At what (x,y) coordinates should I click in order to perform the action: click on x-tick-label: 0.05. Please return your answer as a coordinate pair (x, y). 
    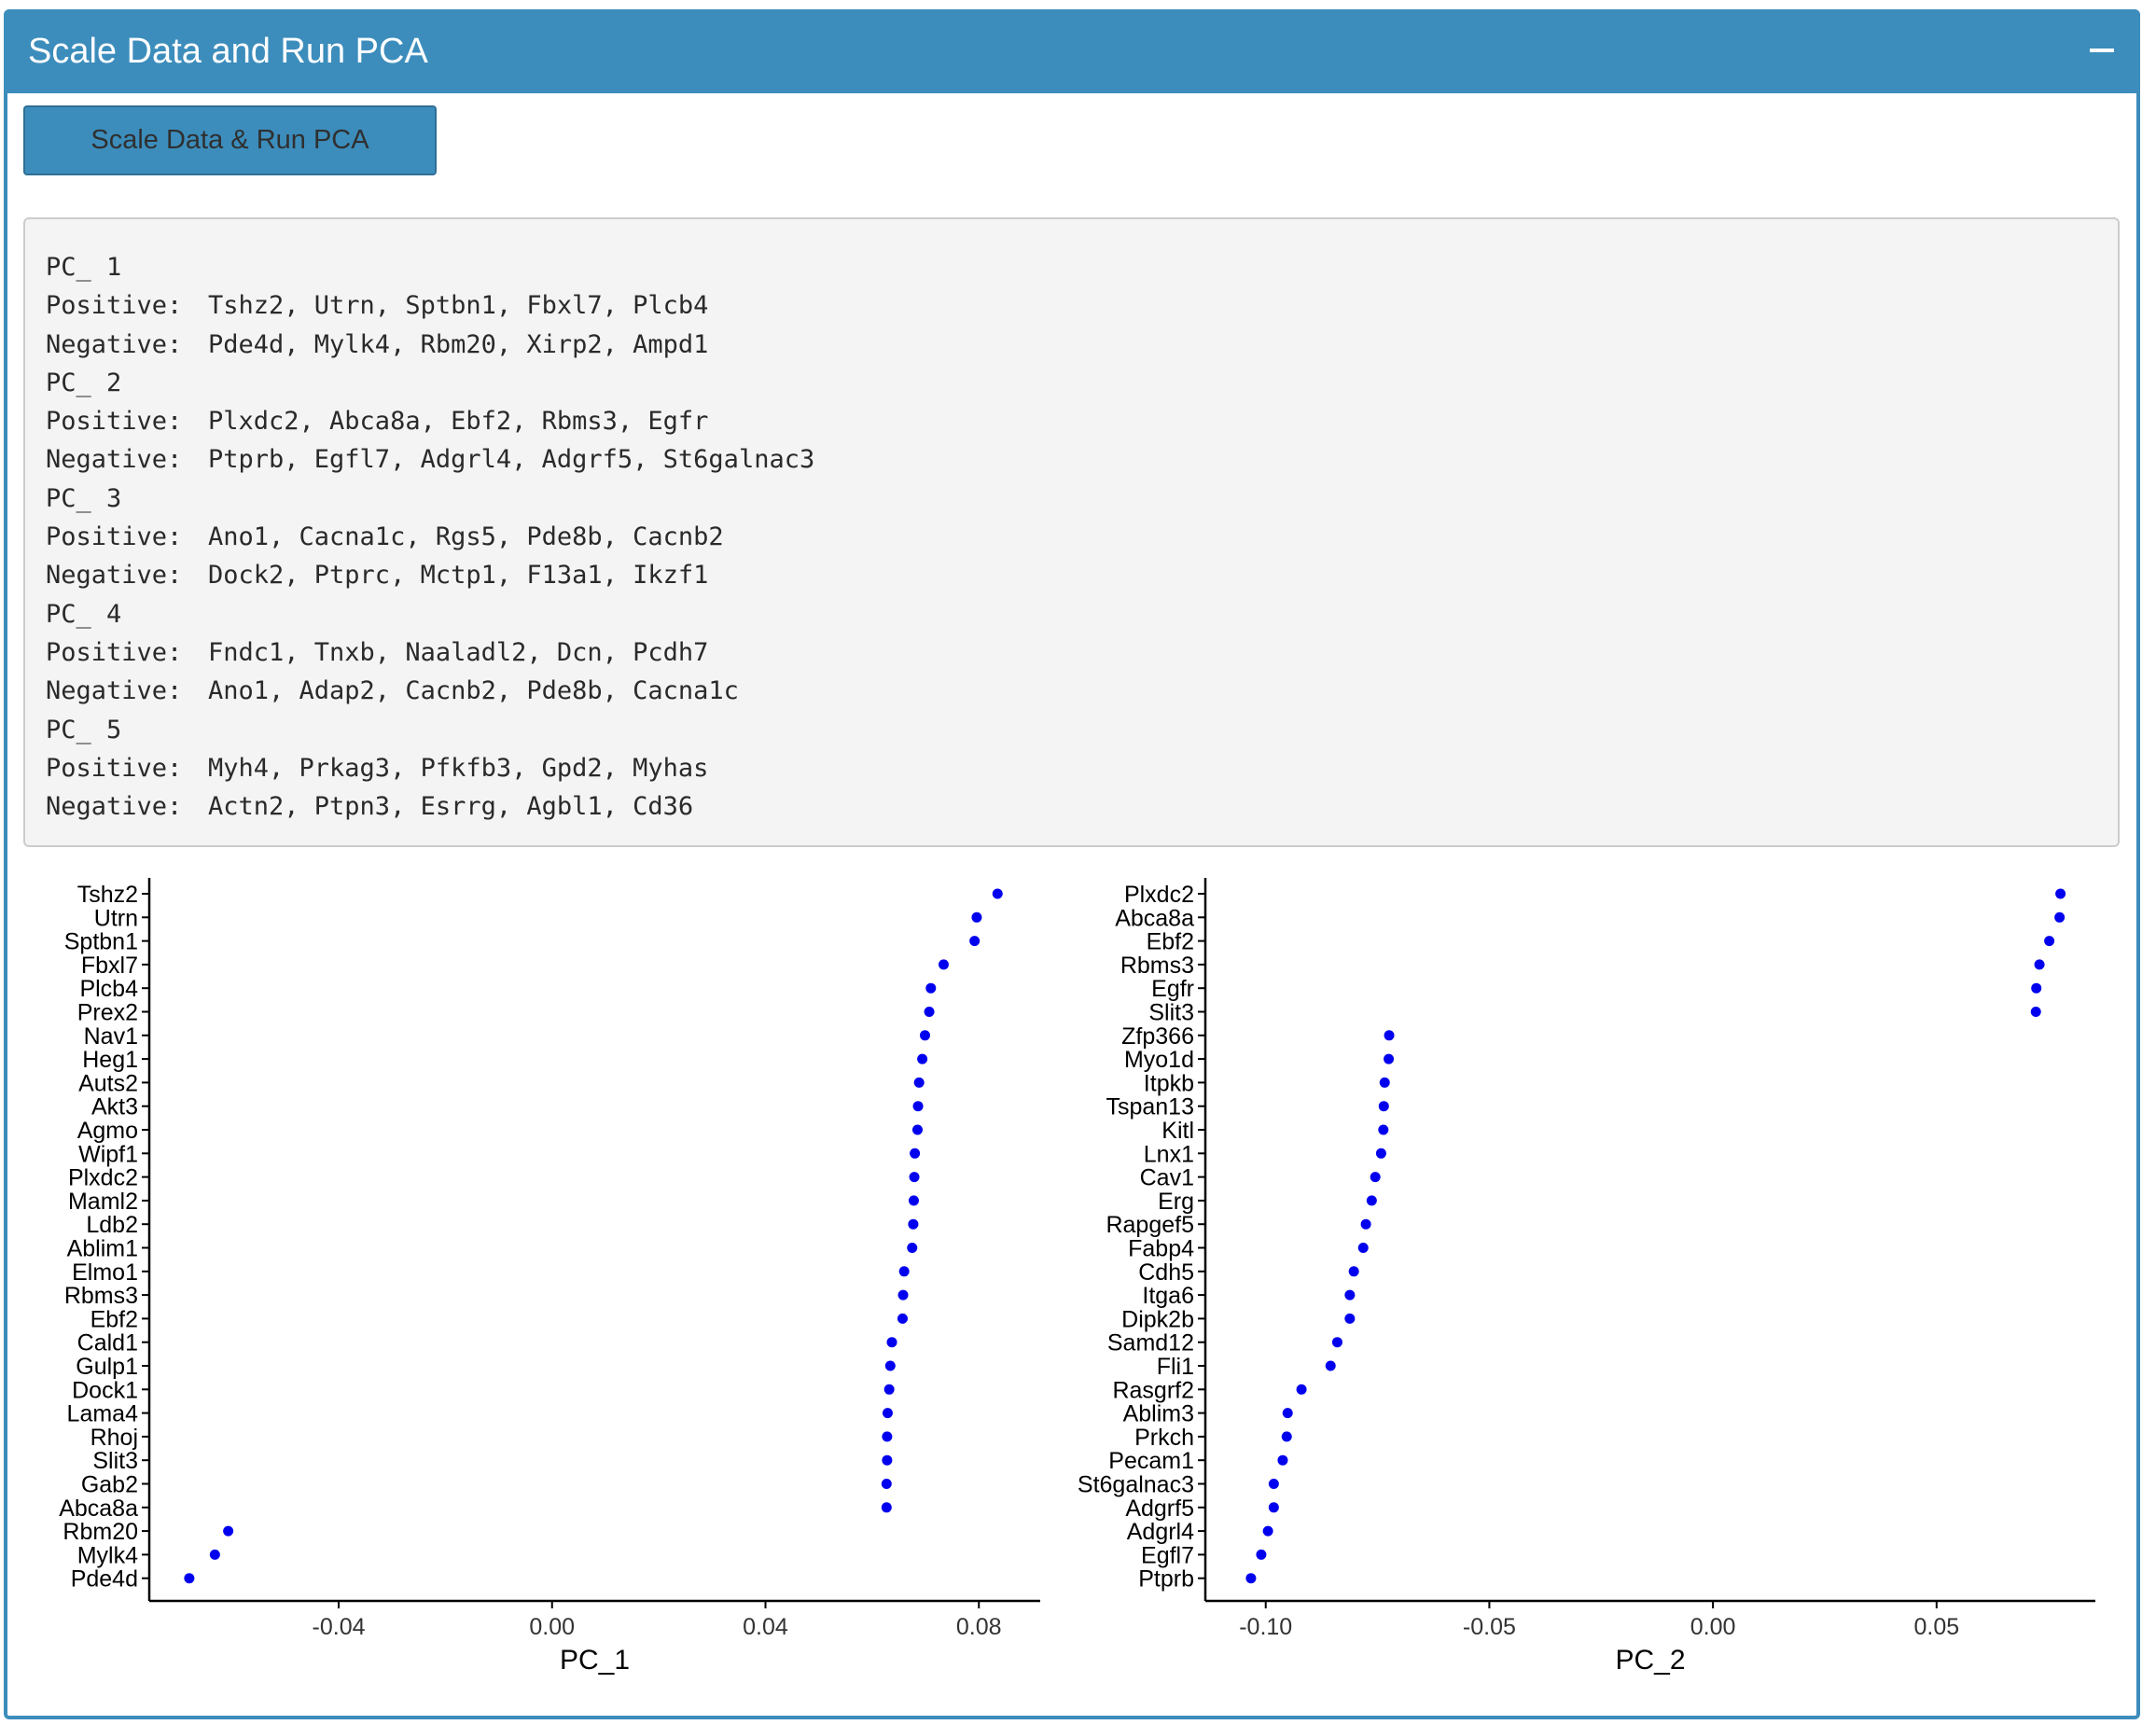
    Looking at the image, I should click on (1936, 1627).